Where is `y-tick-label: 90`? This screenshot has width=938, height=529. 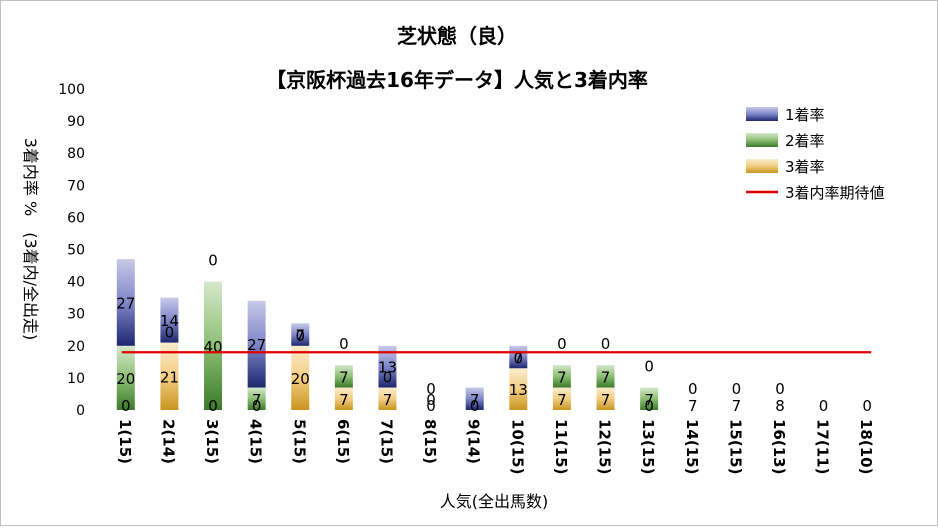
y-tick-label: 90 is located at coordinates (76, 122).